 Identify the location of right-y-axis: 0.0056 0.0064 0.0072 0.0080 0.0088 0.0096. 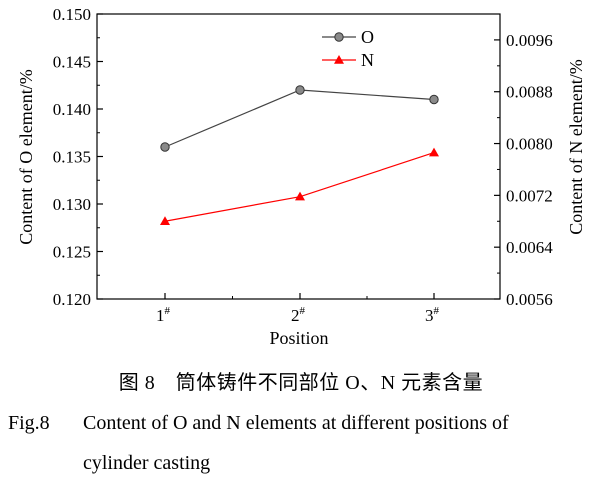
(523, 161).